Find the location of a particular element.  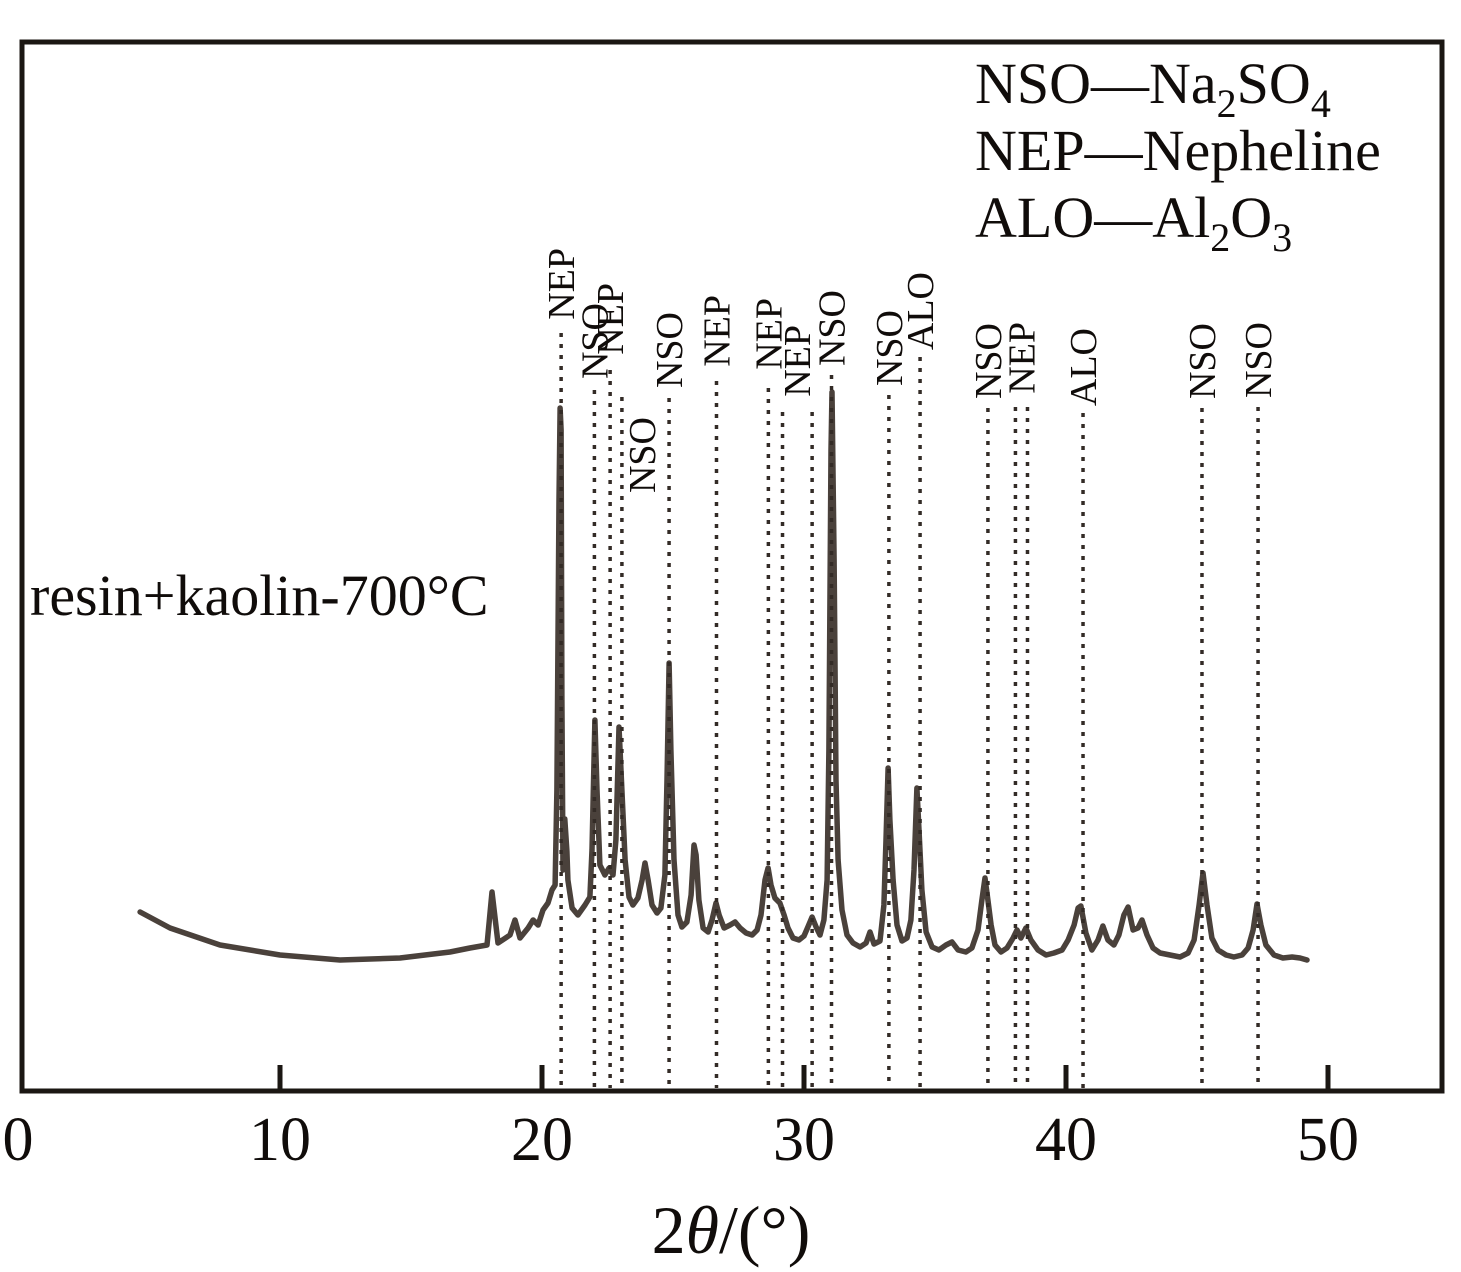

x-tick-label: 0 is located at coordinates (18, 1140).